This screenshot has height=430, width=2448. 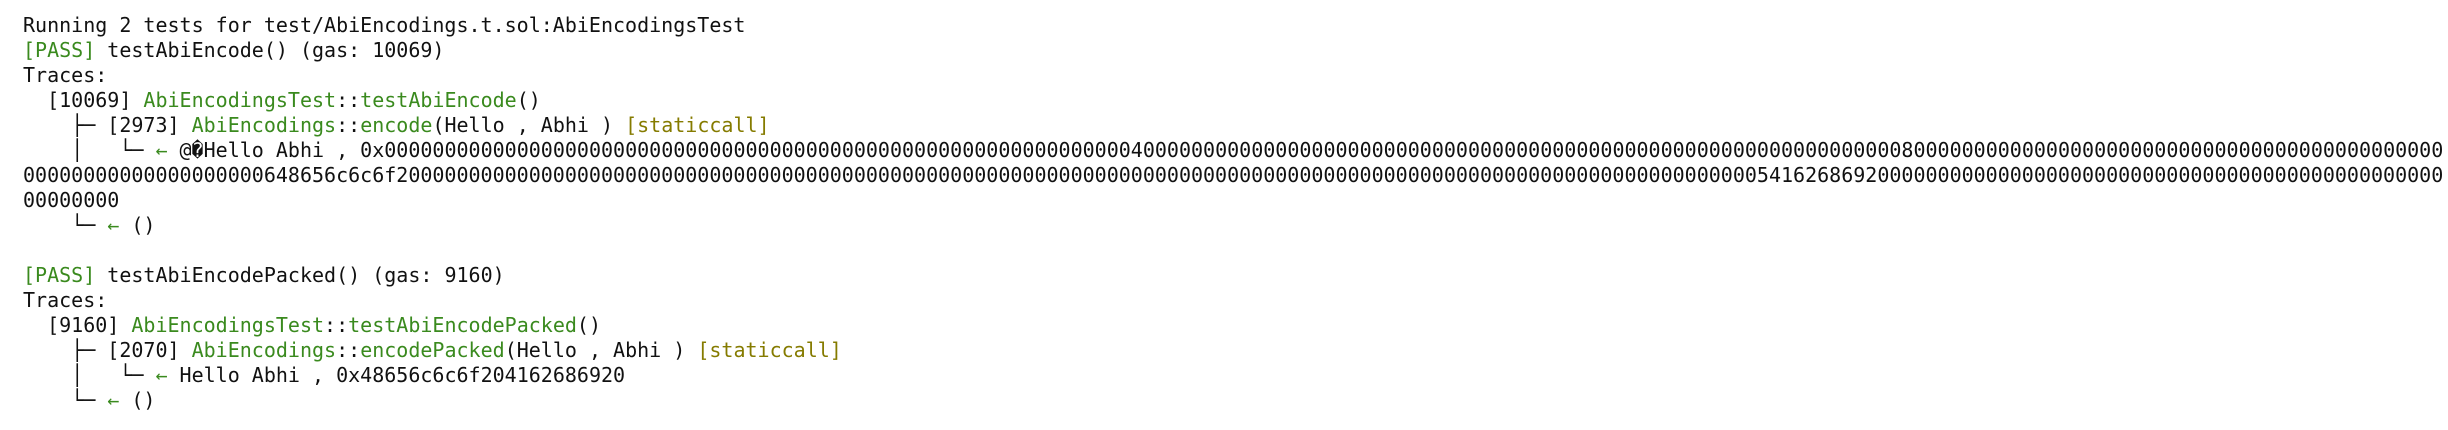 What do you see at coordinates (432, 350) in the screenshot?
I see `text-segment: encodePacked` at bounding box center [432, 350].